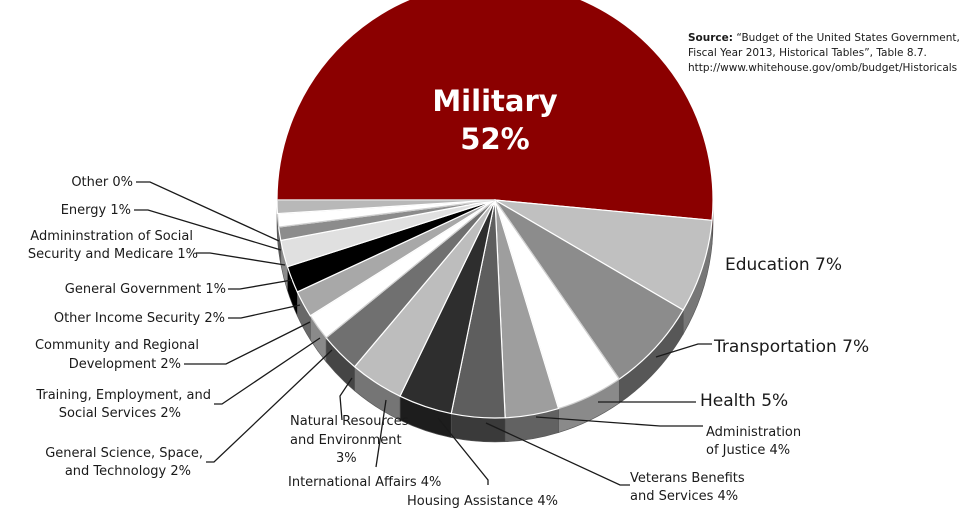  I want to click on label-training-line1: Training, Employment, and, so click(123, 395).